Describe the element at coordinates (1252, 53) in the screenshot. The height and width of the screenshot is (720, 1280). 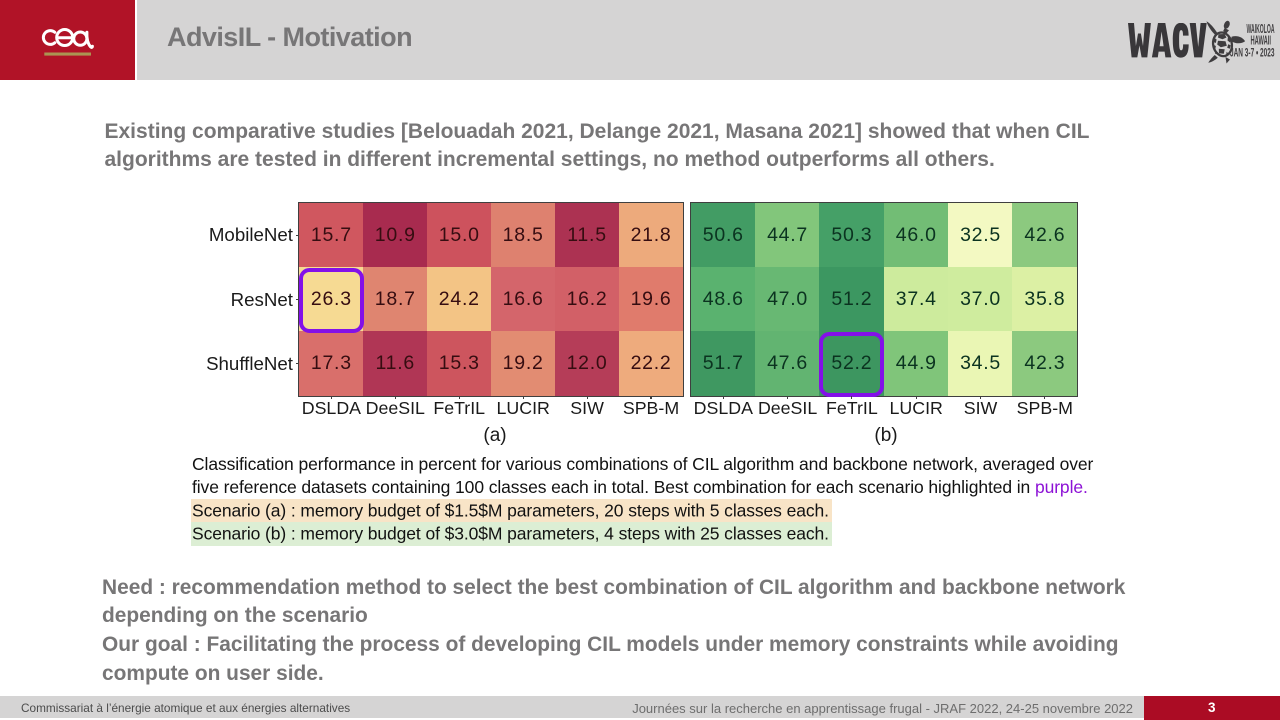
I see `svg-text: JAN 3-7 • 2023` at that location.